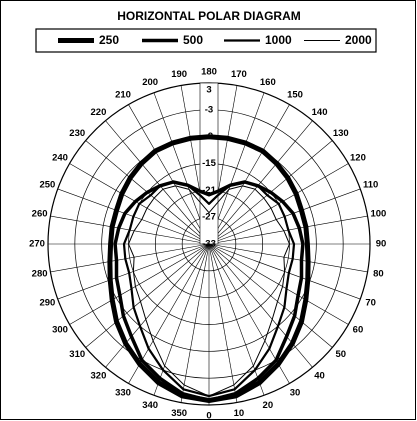 The height and width of the screenshot is (421, 417). What do you see at coordinates (295, 392) in the screenshot?
I see `angle-label: 30` at bounding box center [295, 392].